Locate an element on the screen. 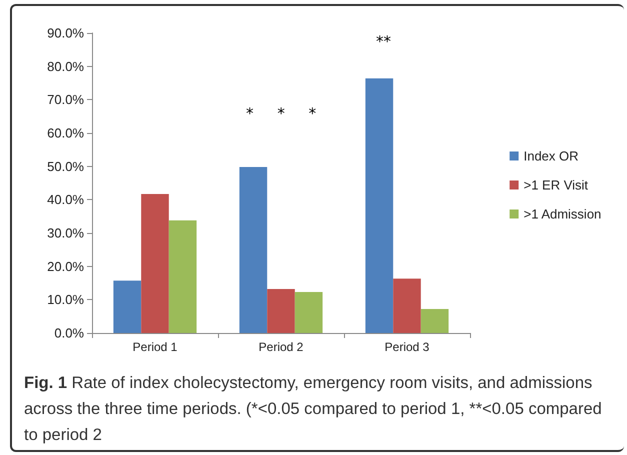 The width and height of the screenshot is (627, 455). legend-label: >1 ER Visit is located at coordinates (556, 185).